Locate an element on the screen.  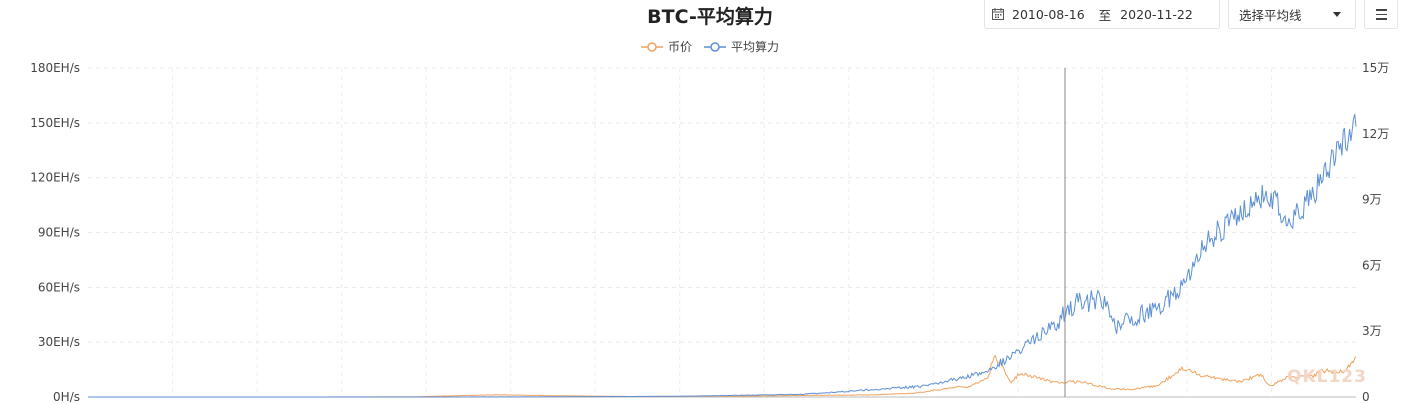
legend-label-hashrate: 平均算力 is located at coordinates (755, 47).